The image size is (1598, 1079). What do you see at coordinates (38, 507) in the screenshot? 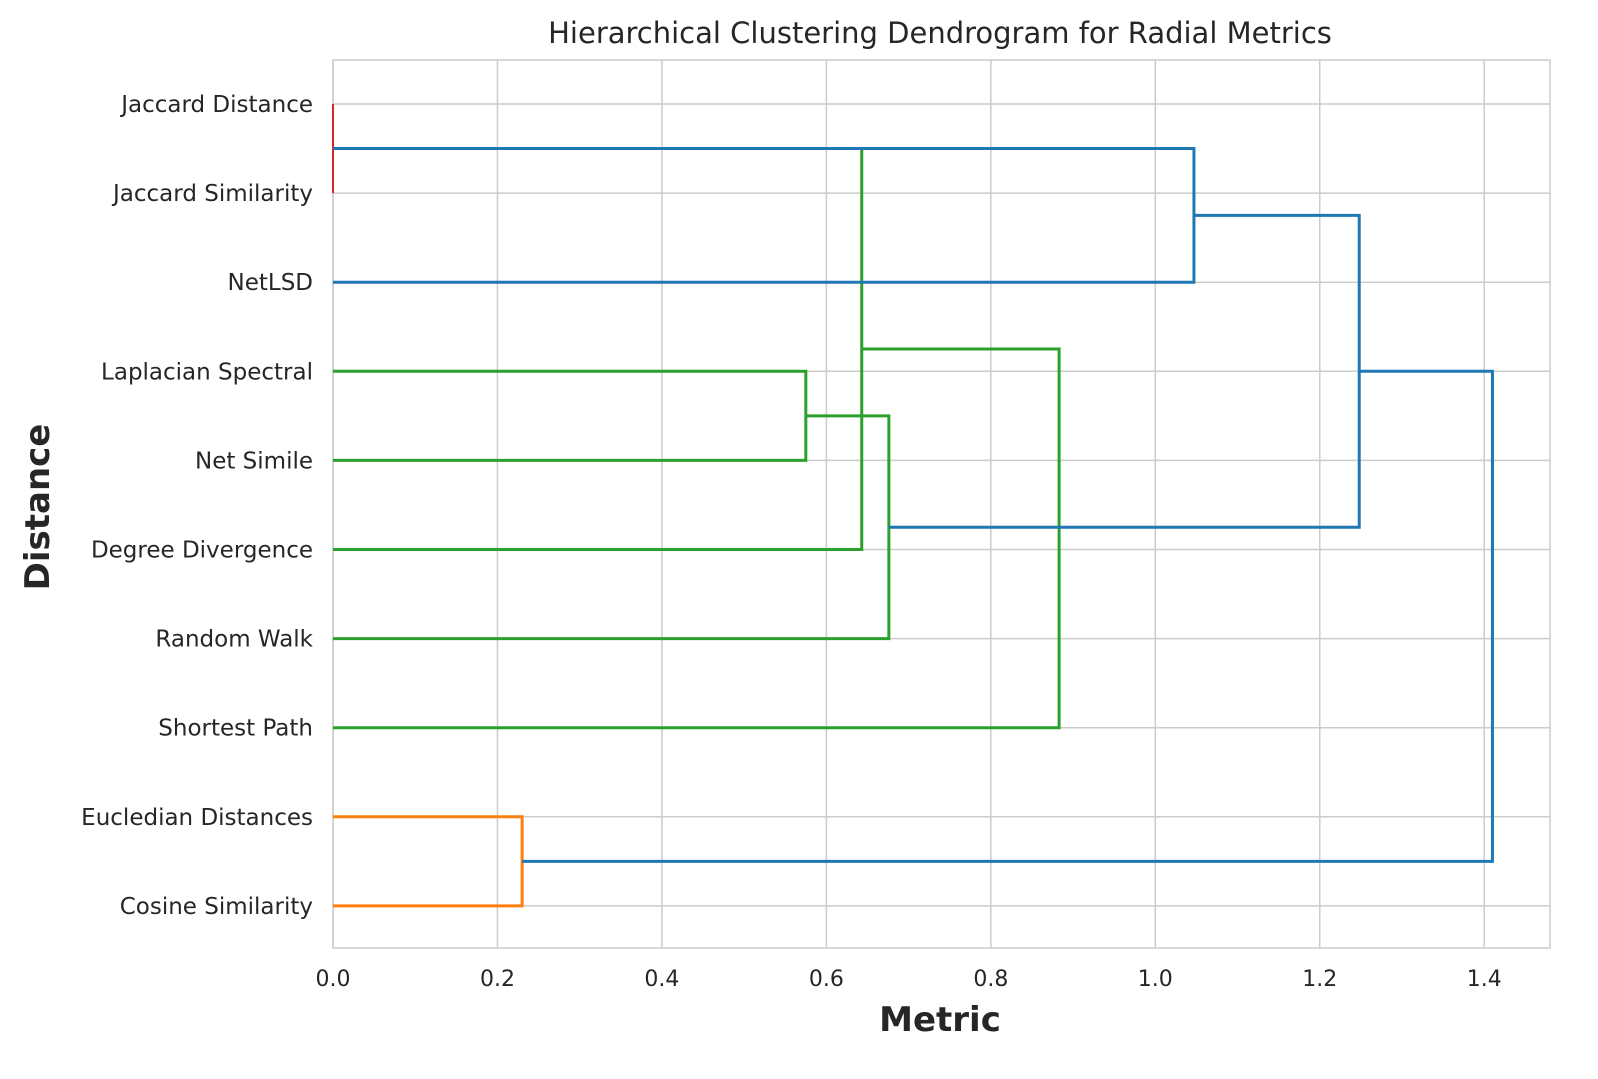
I see `y-axis-label: Distance` at bounding box center [38, 507].